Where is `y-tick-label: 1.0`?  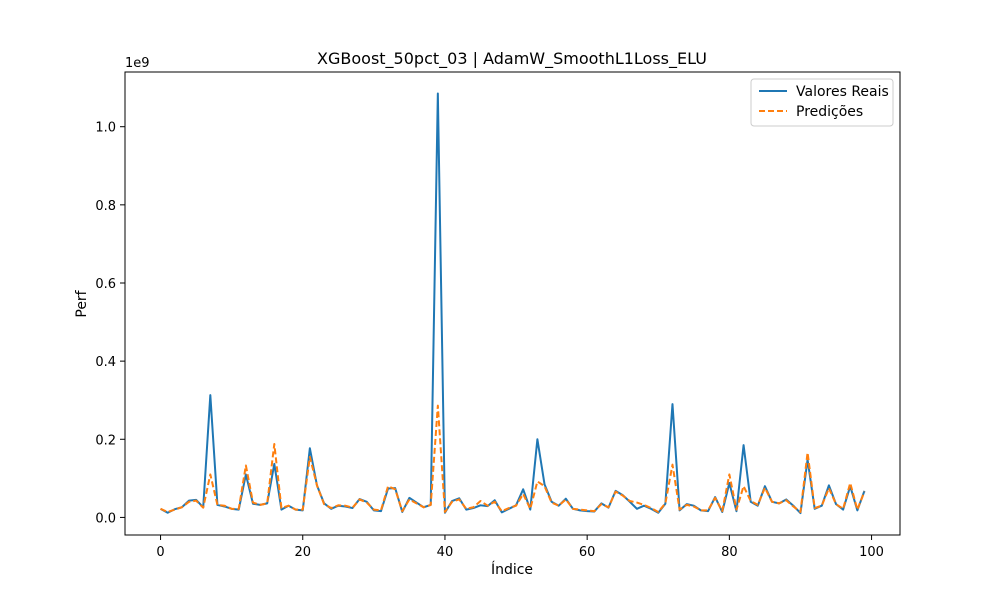 y-tick-label: 1.0 is located at coordinates (105, 128).